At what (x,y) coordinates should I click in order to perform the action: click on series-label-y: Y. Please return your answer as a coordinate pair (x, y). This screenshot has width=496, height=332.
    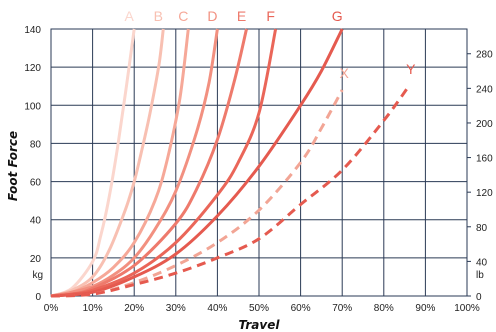
    Looking at the image, I should click on (411, 69).